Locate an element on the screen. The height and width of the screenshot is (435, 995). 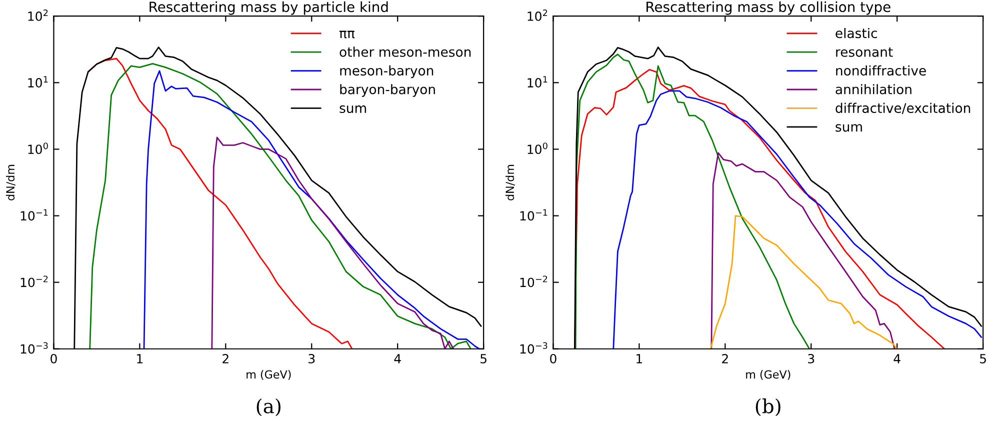
chart-title: Rescattering mass by particle kind is located at coordinates (269, 8).